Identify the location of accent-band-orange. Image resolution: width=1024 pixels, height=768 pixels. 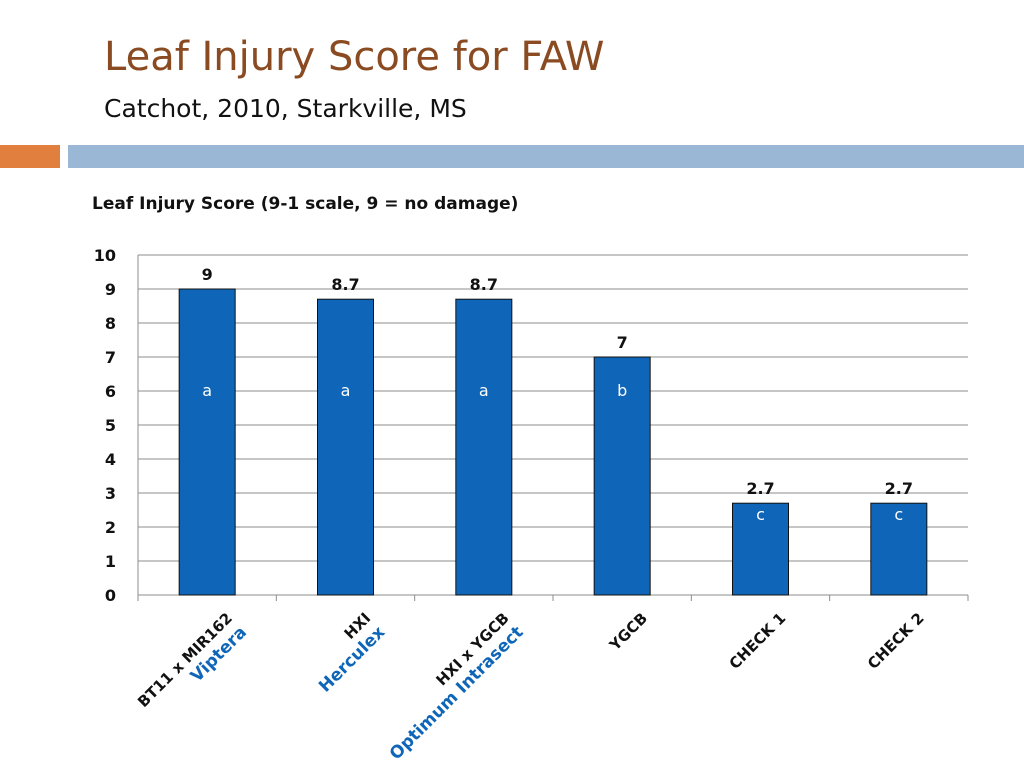
(30, 156).